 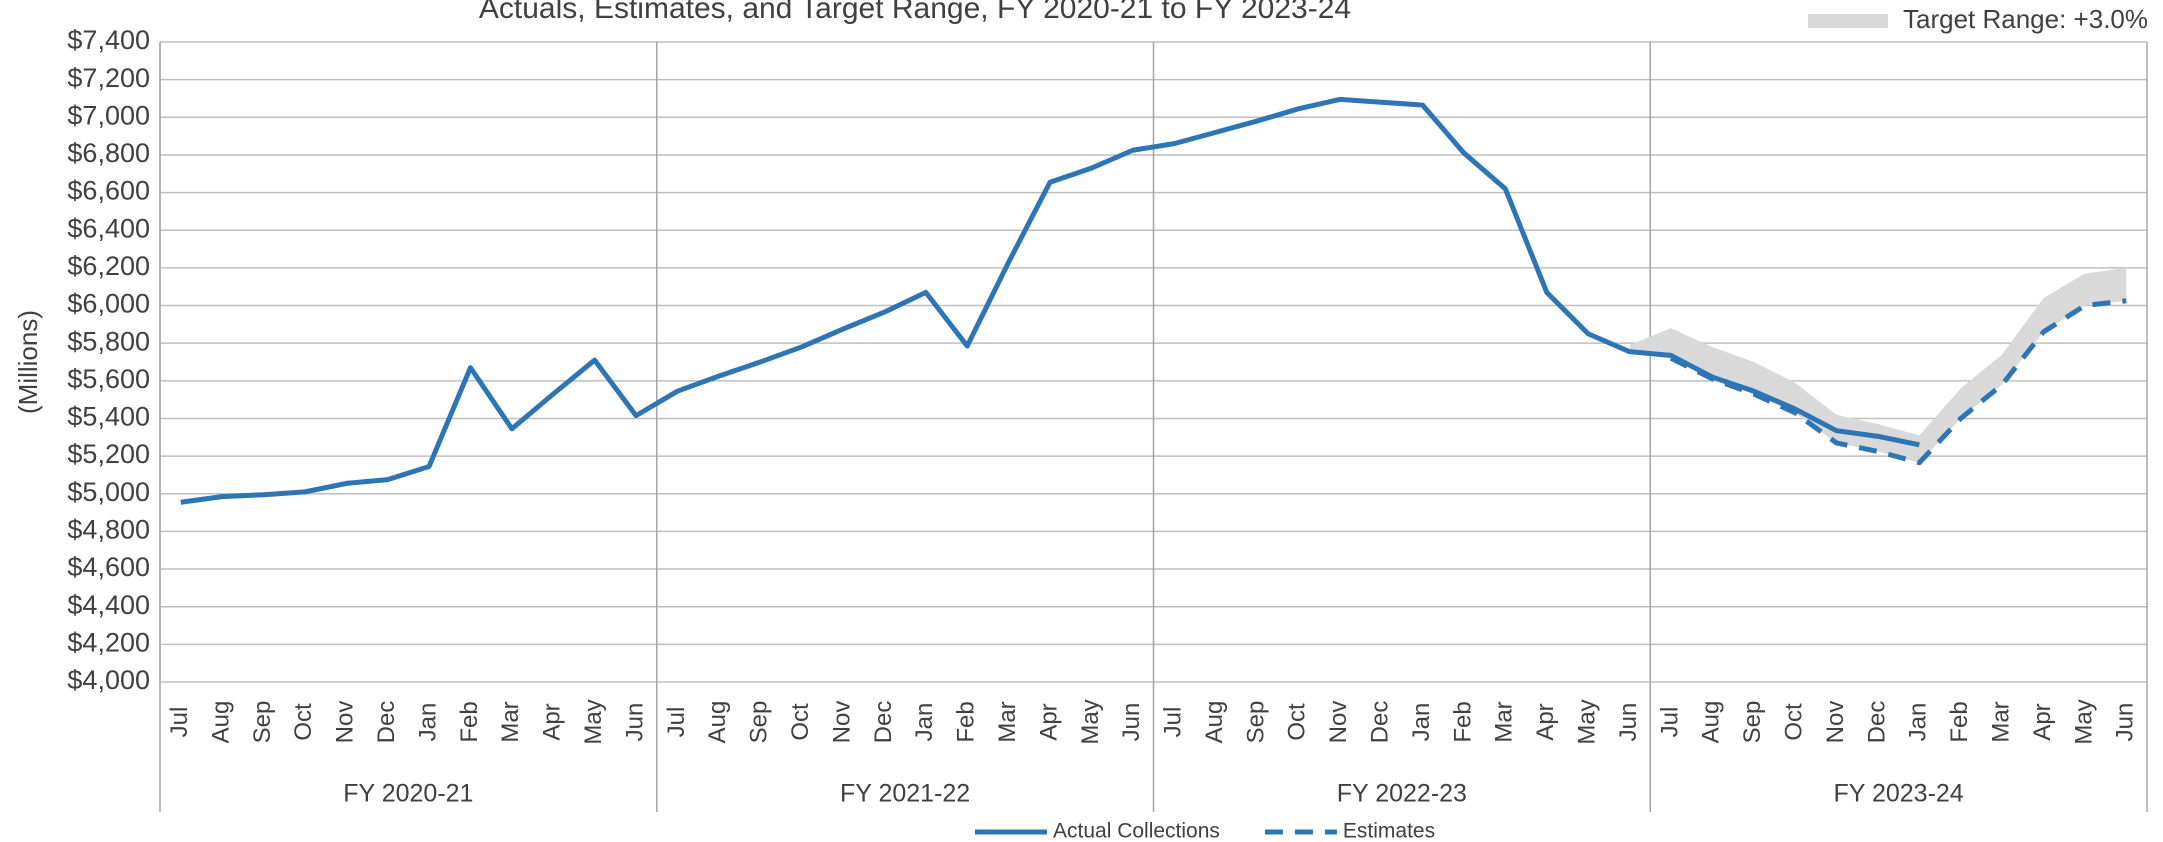 I want to click on y-tick-label: $4,000, so click(x=108, y=680).